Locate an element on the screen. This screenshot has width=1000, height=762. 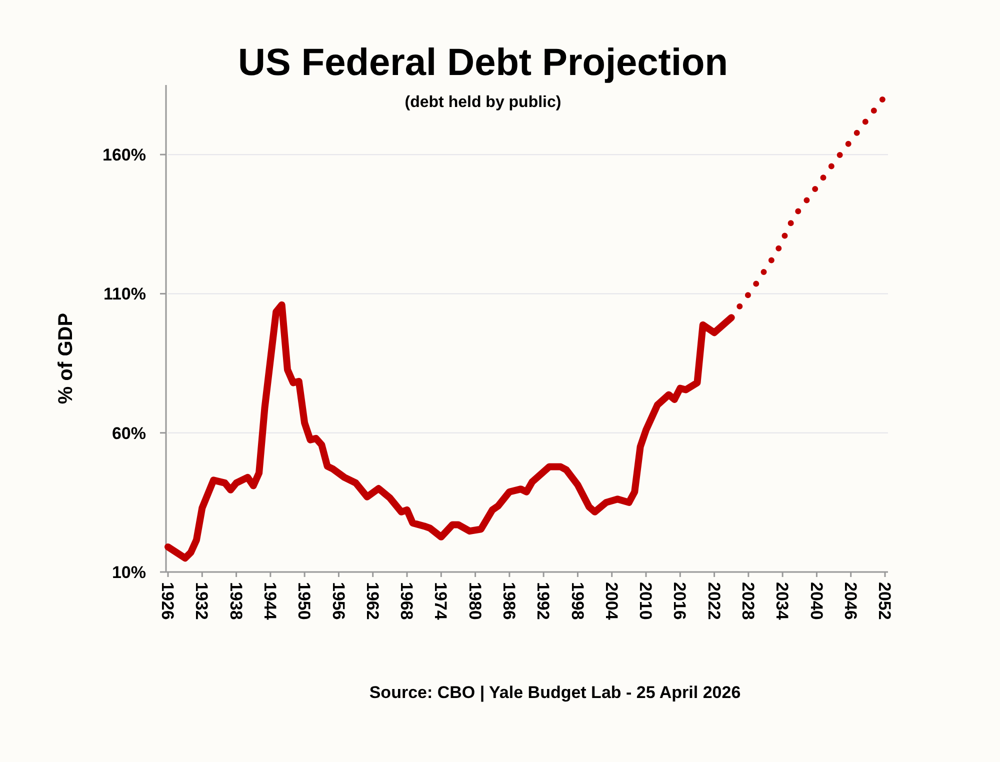
x-tick-label: 2004 is located at coordinates (611, 601).